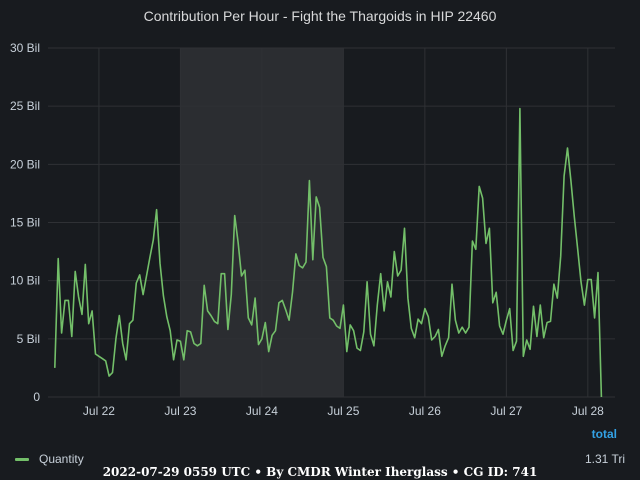 The width and height of the screenshot is (640, 480). Describe the element at coordinates (25, 164) in the screenshot. I see `y-tick-label: 20 Bil` at that location.